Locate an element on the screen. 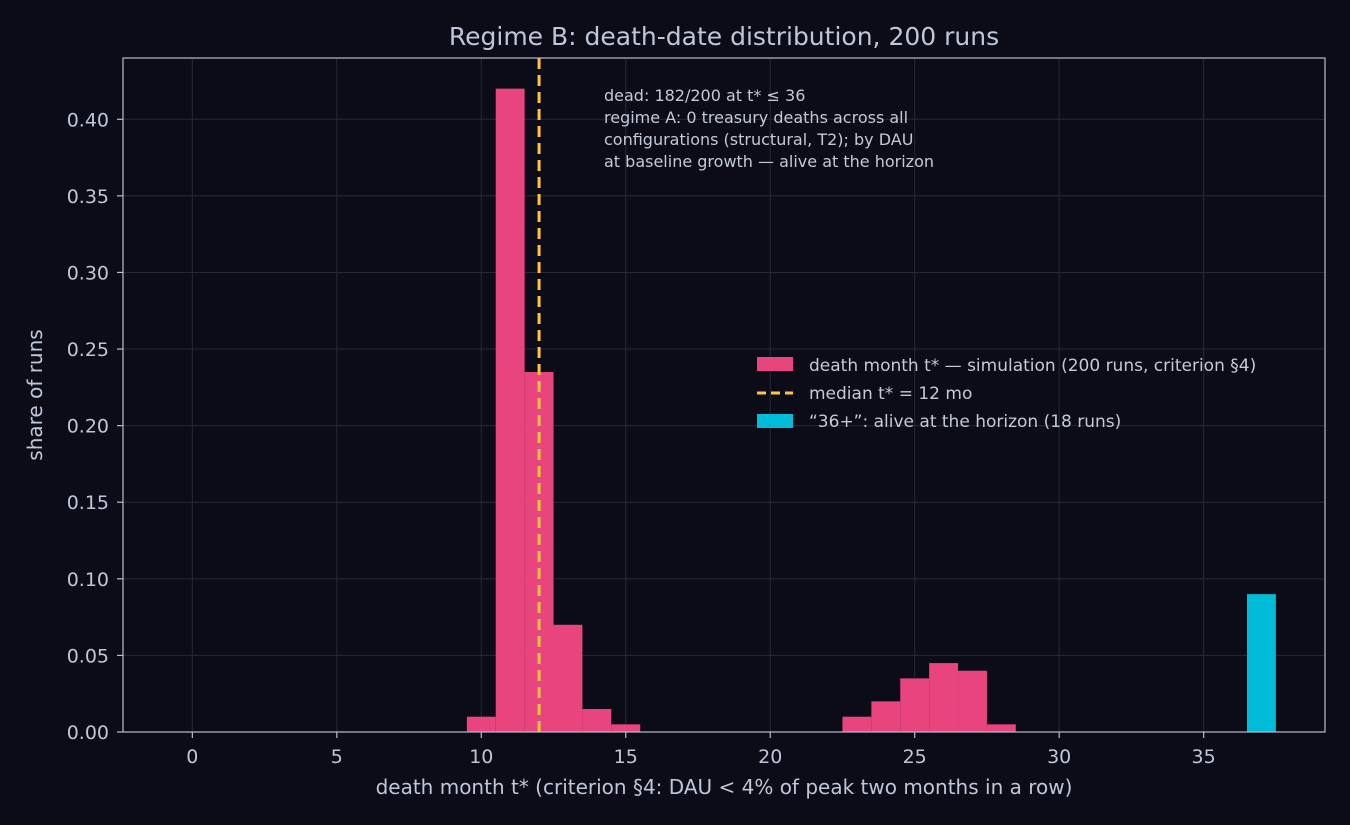 Image resolution: width=1350 pixels, height=825 pixels. y-tick-label: 0.25 is located at coordinates (88, 350).